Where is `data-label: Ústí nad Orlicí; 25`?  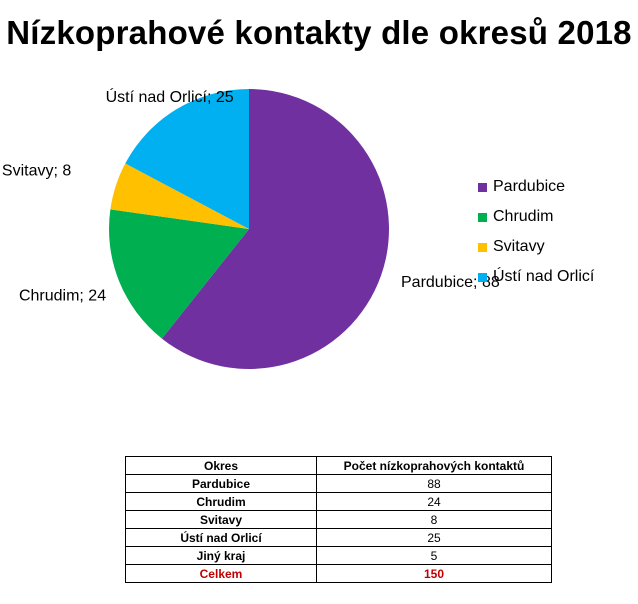
data-label: Ústí nad Orlicí; 25 is located at coordinates (170, 96).